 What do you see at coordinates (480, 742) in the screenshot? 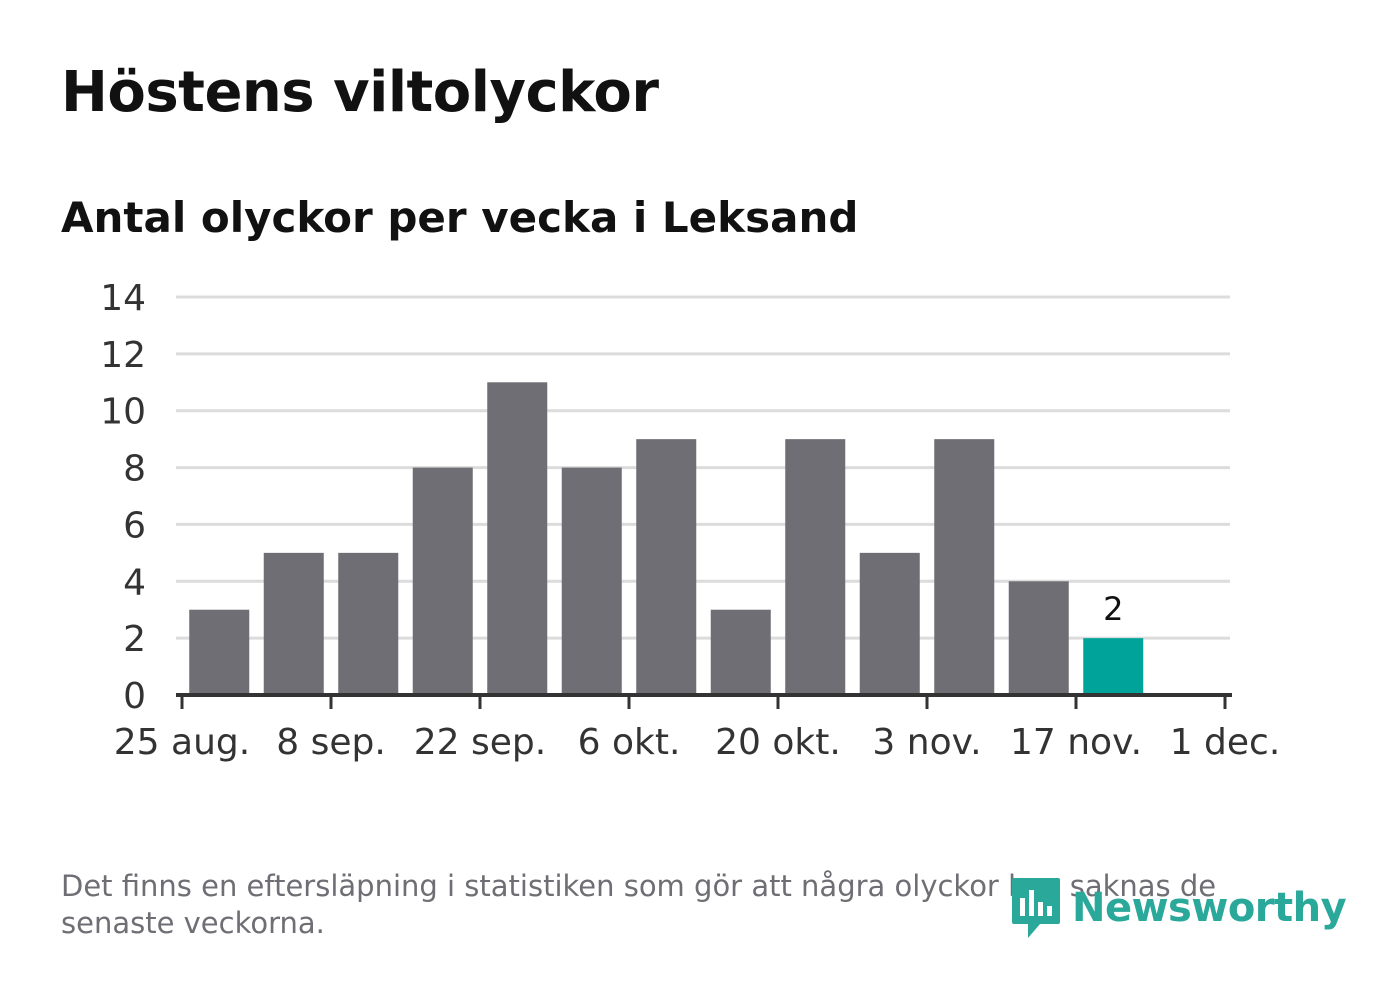
I see `x-tick-label: 22 sep.` at bounding box center [480, 742].